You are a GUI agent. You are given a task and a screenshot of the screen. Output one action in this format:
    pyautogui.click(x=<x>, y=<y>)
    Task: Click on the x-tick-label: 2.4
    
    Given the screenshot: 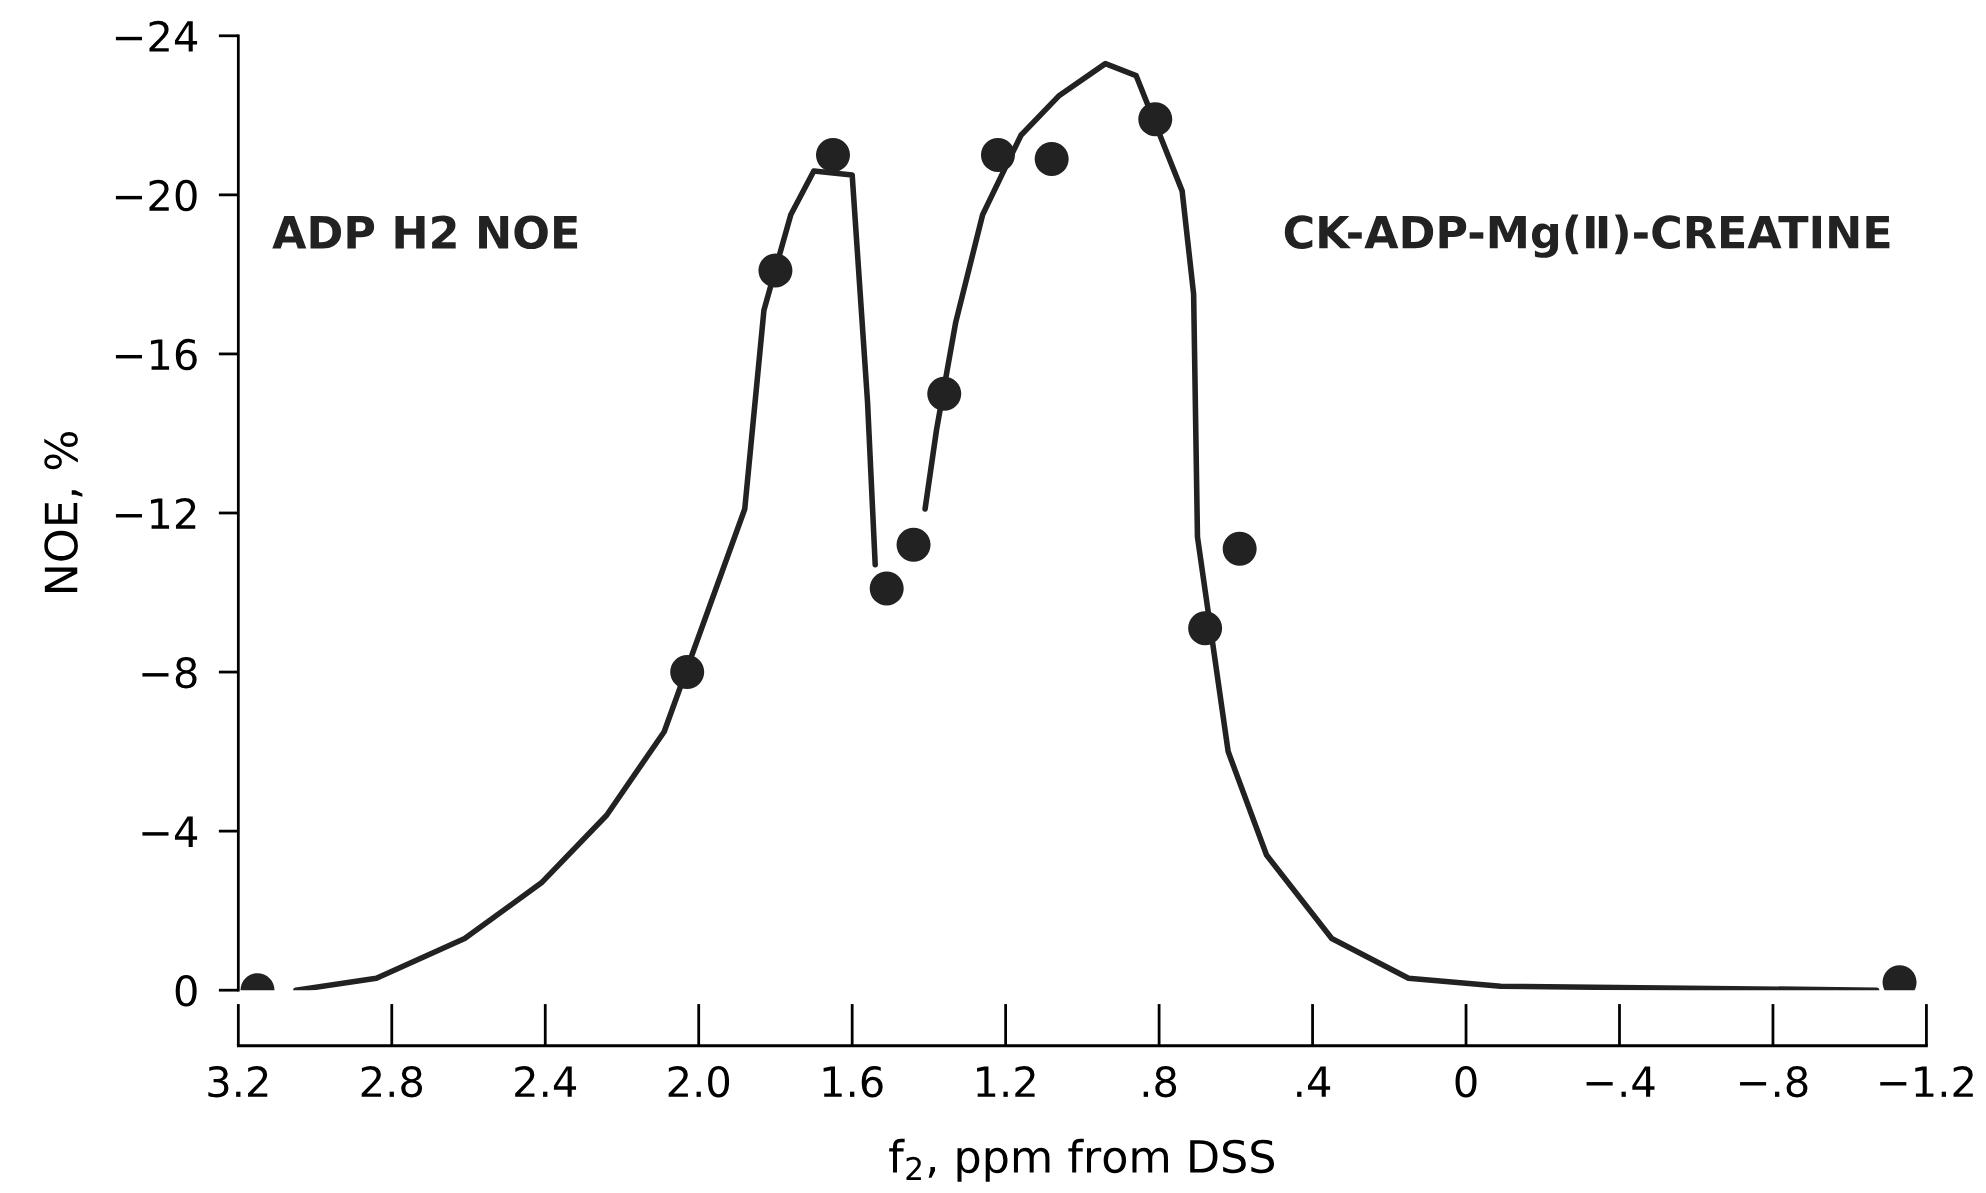 What is the action you would take?
    pyautogui.click(x=546, y=1081)
    